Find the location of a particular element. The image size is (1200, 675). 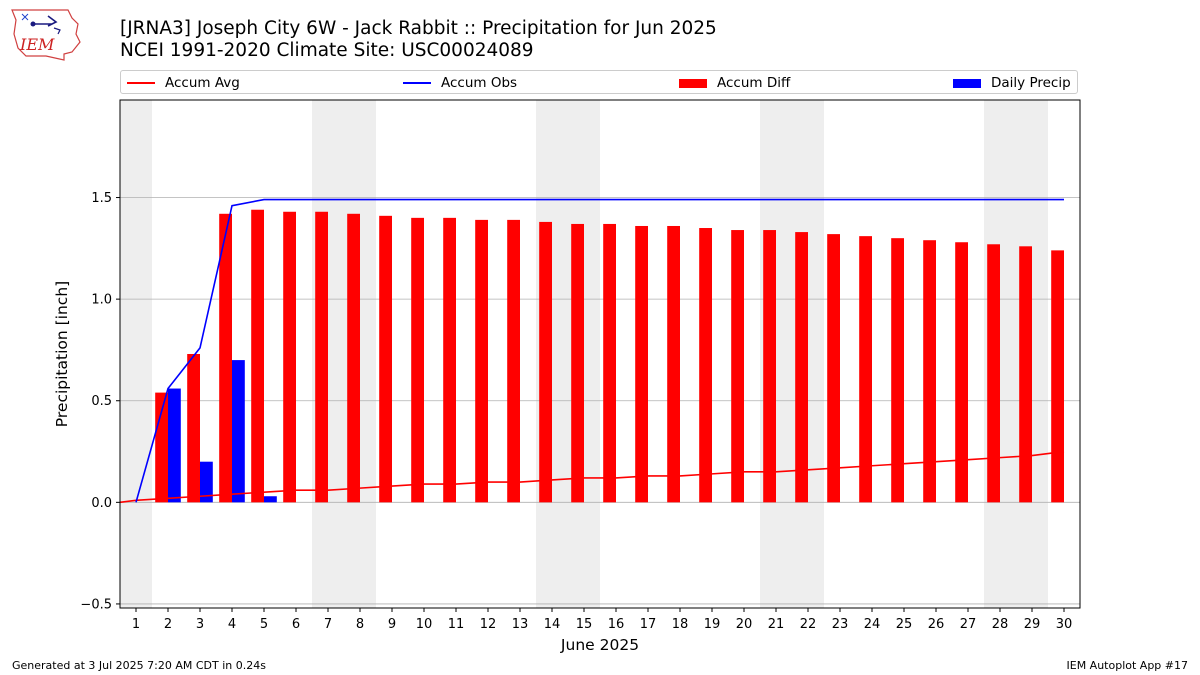

legend-swatch-accum-avg is located at coordinates (141, 83).